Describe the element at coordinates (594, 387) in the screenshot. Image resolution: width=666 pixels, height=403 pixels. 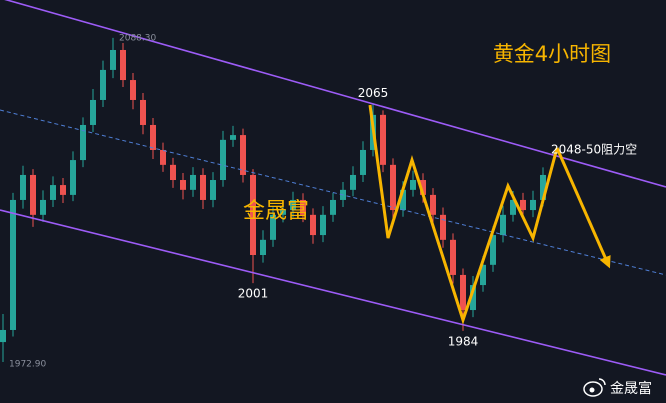
I see `weibo-icon` at that location.